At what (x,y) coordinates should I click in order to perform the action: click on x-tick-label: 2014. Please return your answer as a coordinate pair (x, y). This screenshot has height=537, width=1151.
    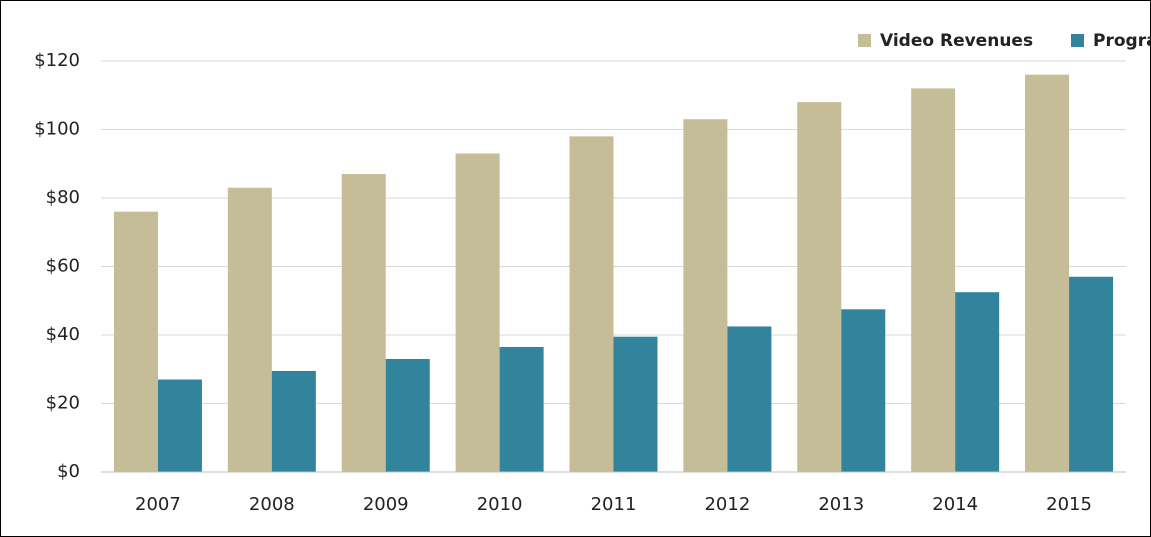
    Looking at the image, I should click on (955, 504).